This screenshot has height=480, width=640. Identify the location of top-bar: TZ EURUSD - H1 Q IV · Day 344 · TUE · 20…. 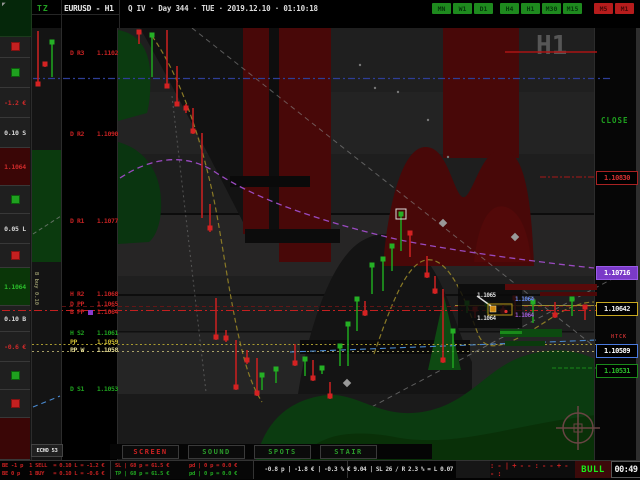
(320, 18).